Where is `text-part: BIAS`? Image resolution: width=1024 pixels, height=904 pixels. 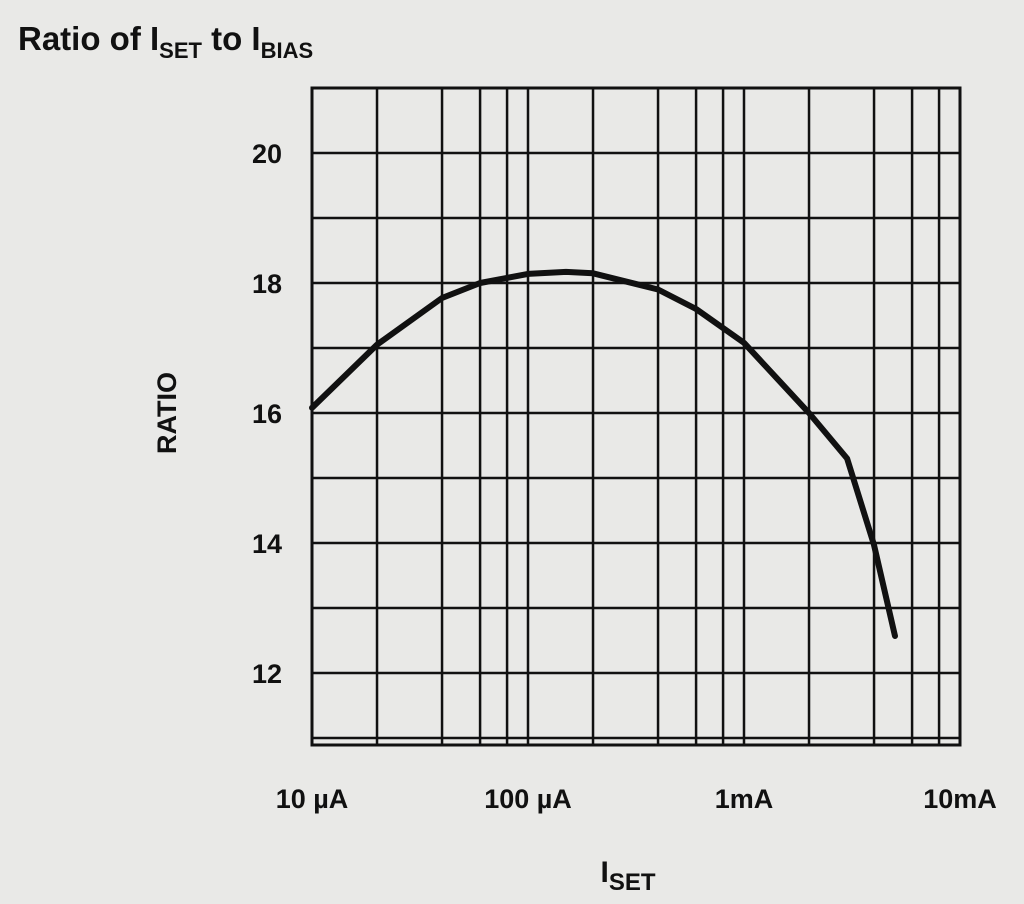 text-part: BIAS is located at coordinates (287, 50).